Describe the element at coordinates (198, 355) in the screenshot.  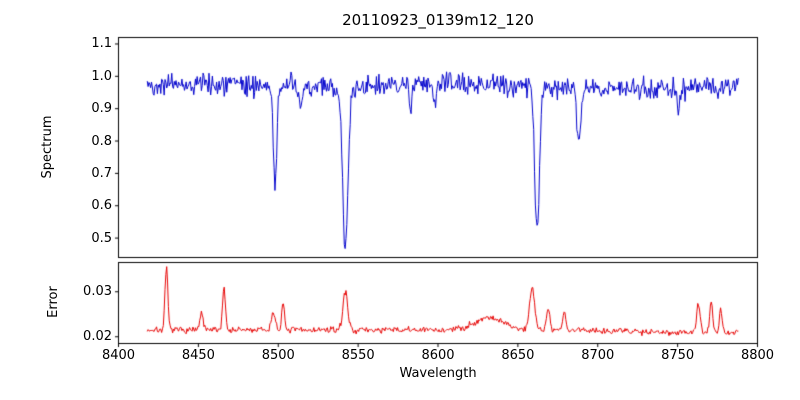
I see `x-tick-label: 8450` at that location.